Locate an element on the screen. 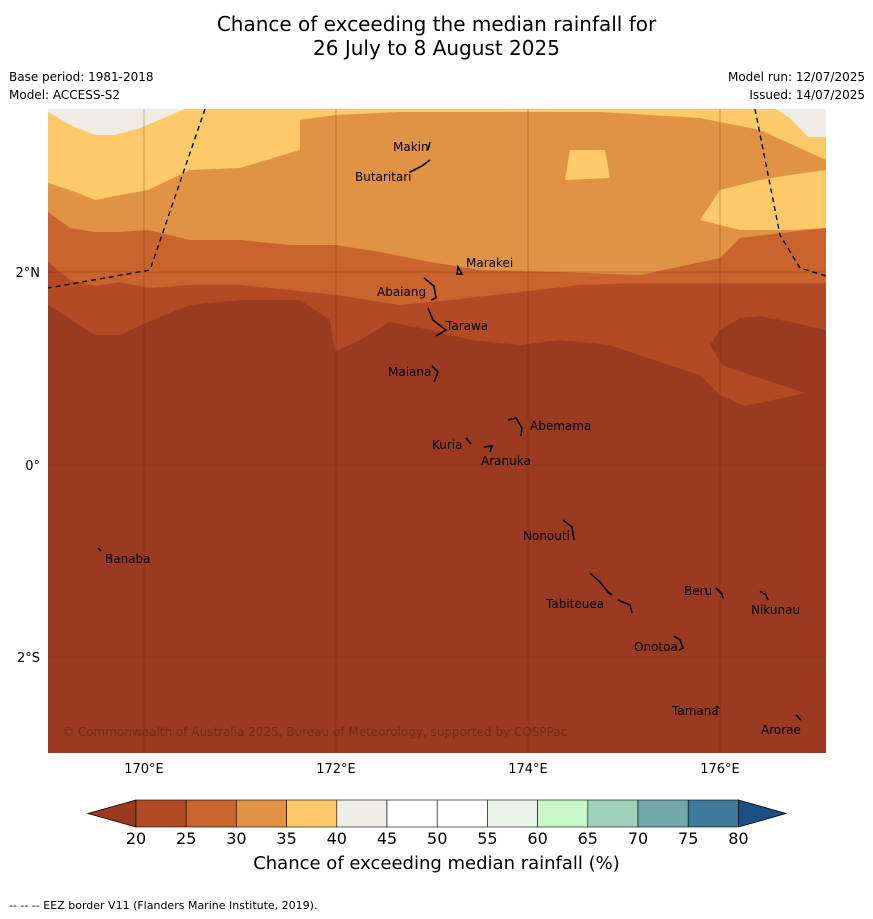 This screenshot has height=919, width=873. eez-border-east is located at coordinates (790, 193).